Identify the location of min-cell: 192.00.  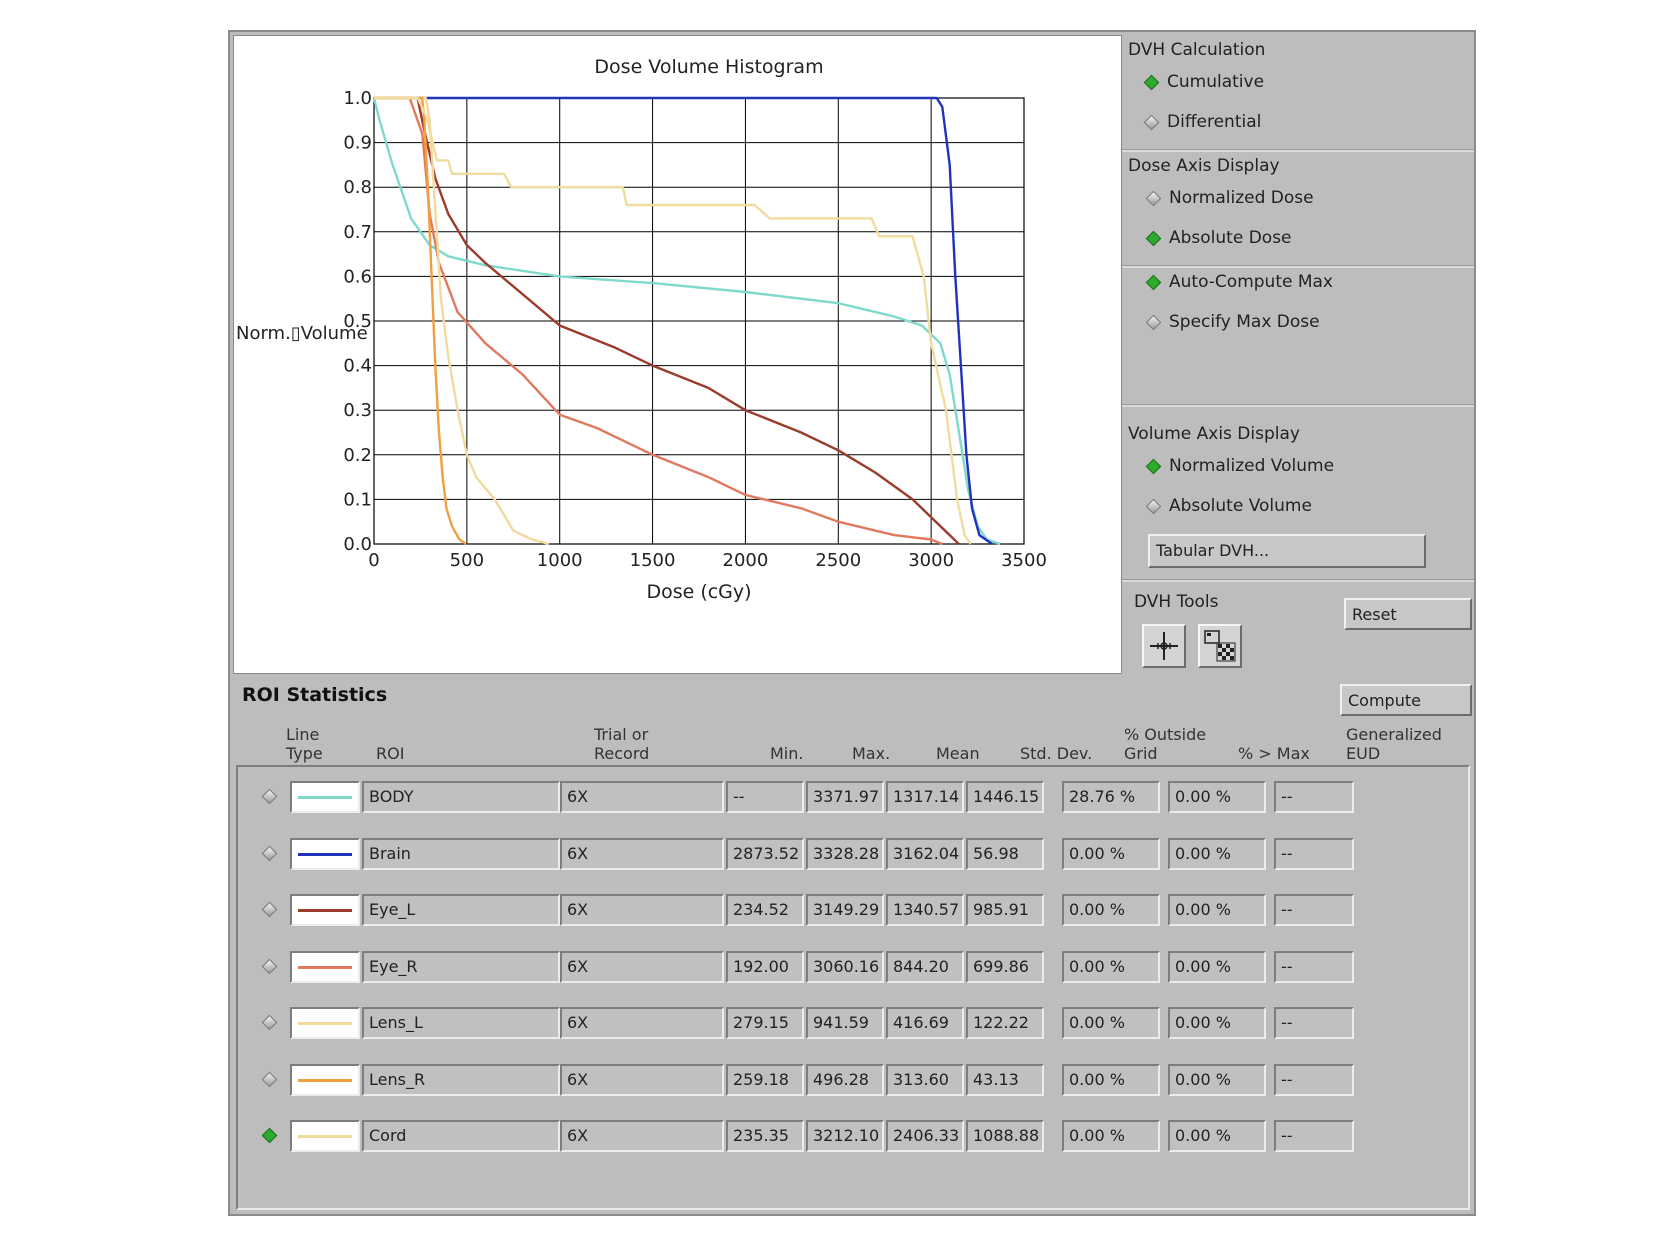
(765, 966).